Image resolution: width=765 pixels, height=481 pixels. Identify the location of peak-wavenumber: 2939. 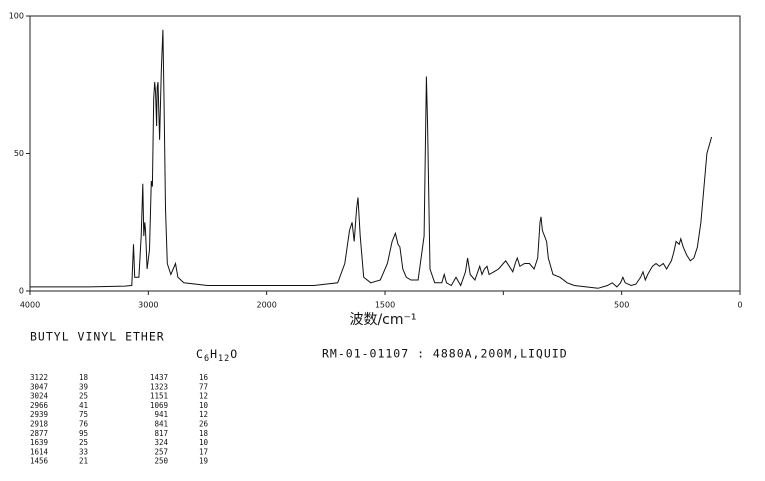
(39, 414).